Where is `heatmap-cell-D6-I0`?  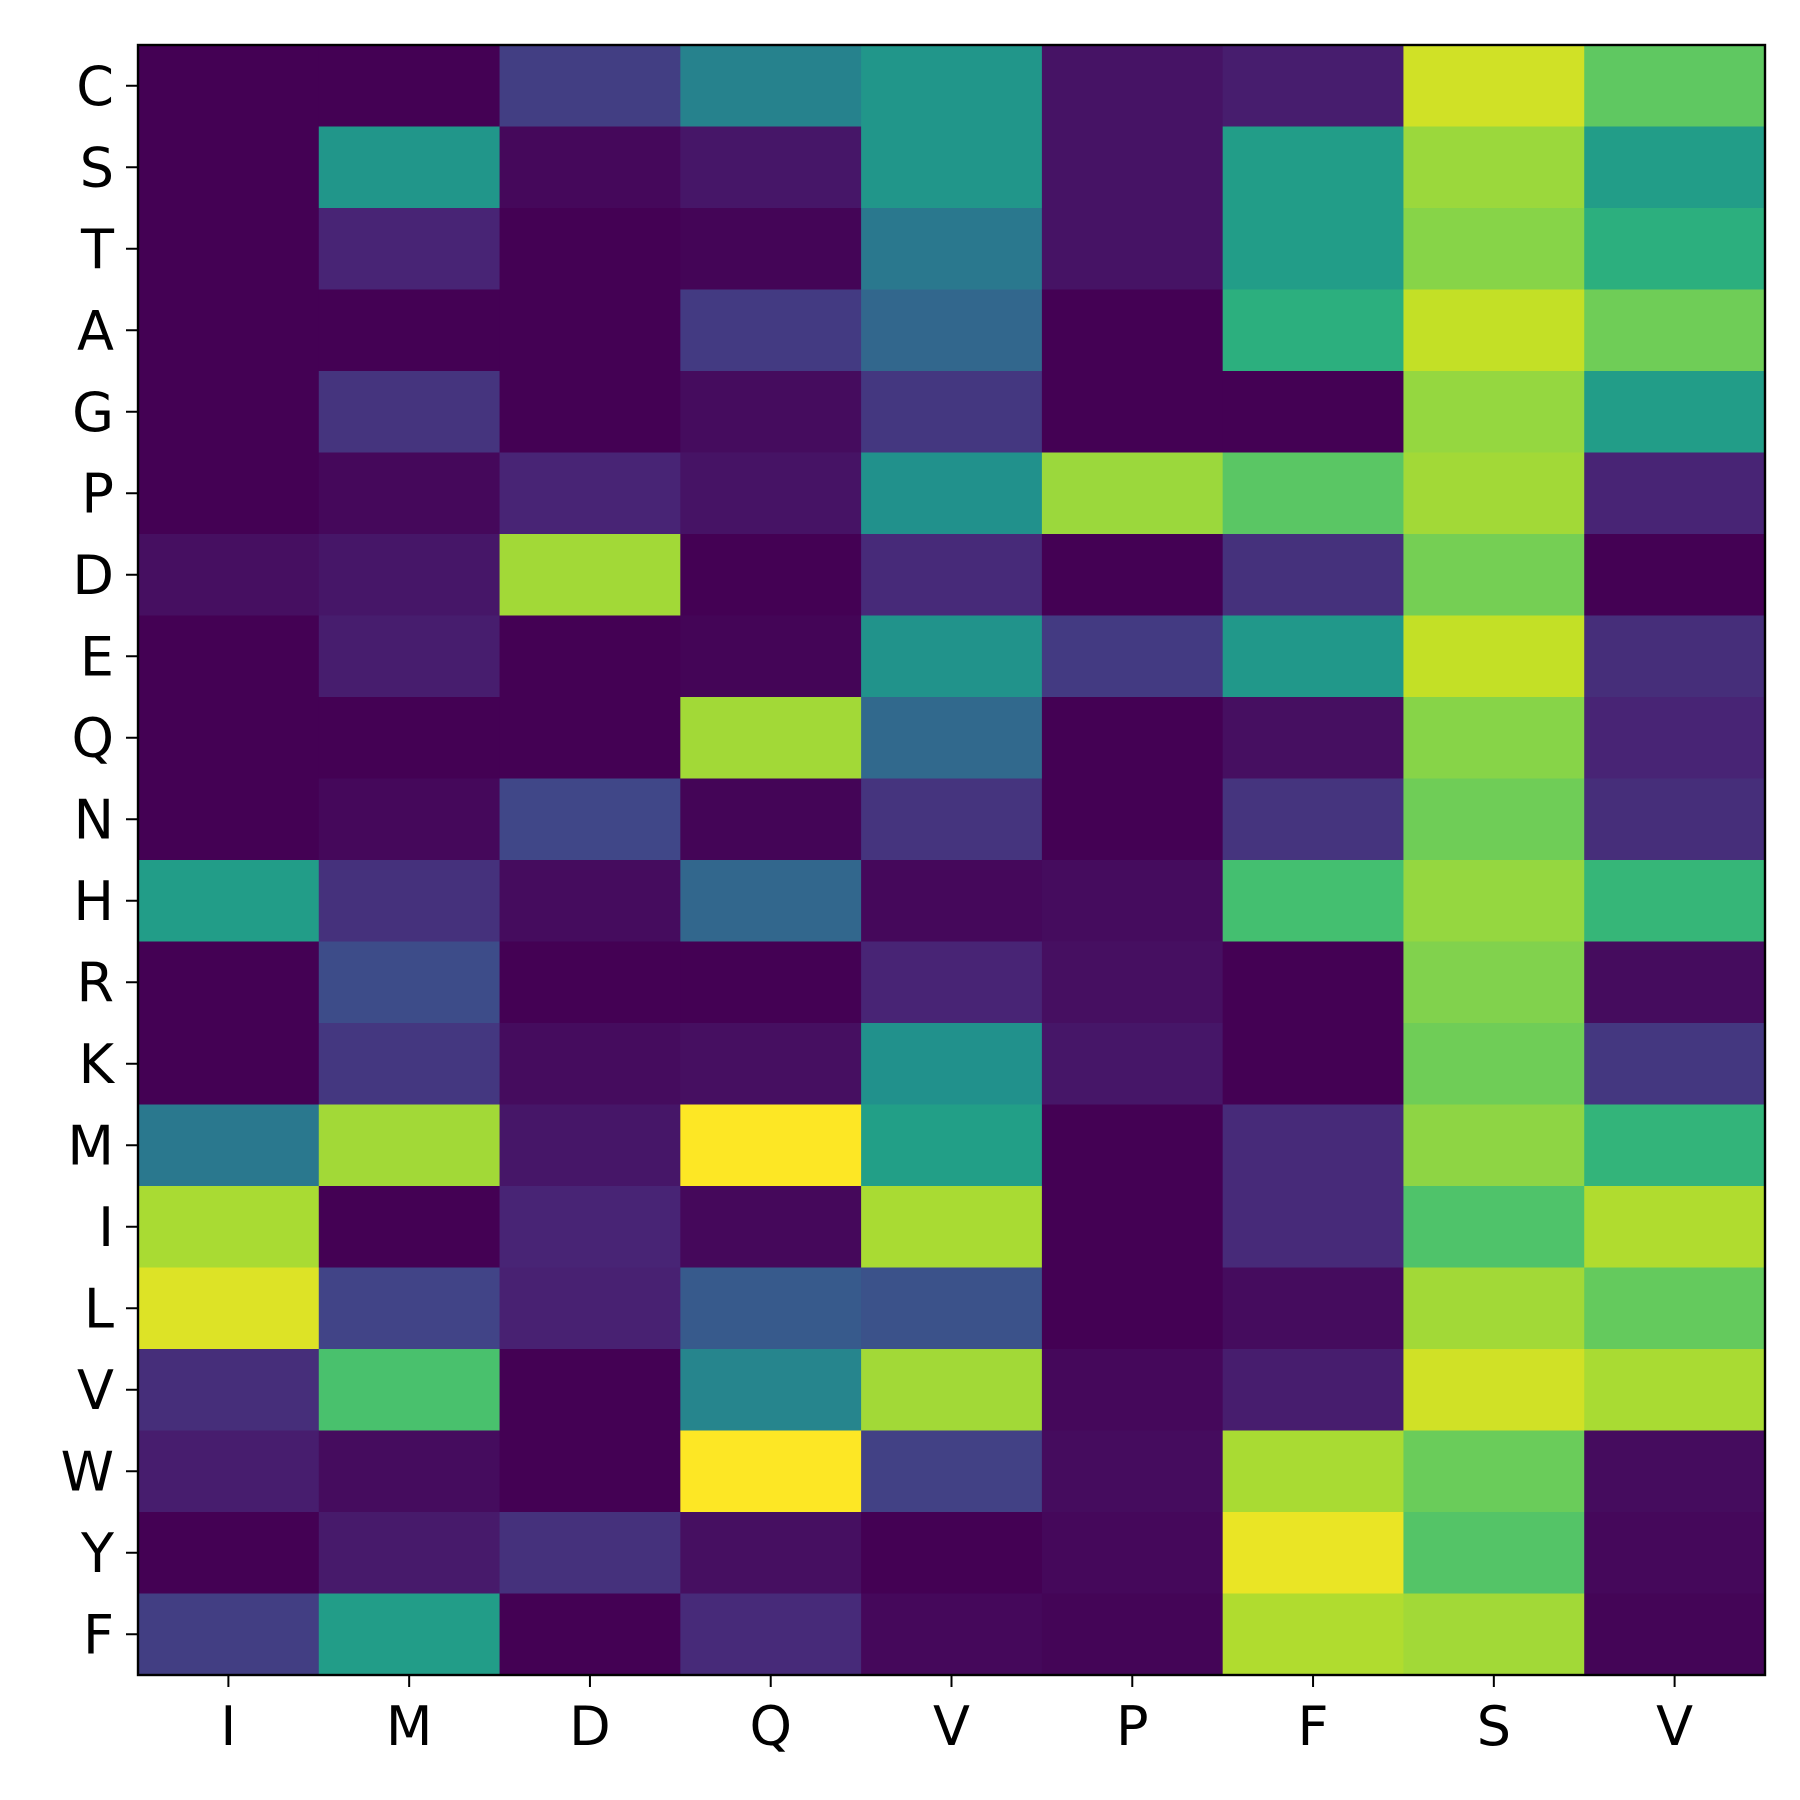
heatmap-cell-D6-I0 is located at coordinates (229, 575).